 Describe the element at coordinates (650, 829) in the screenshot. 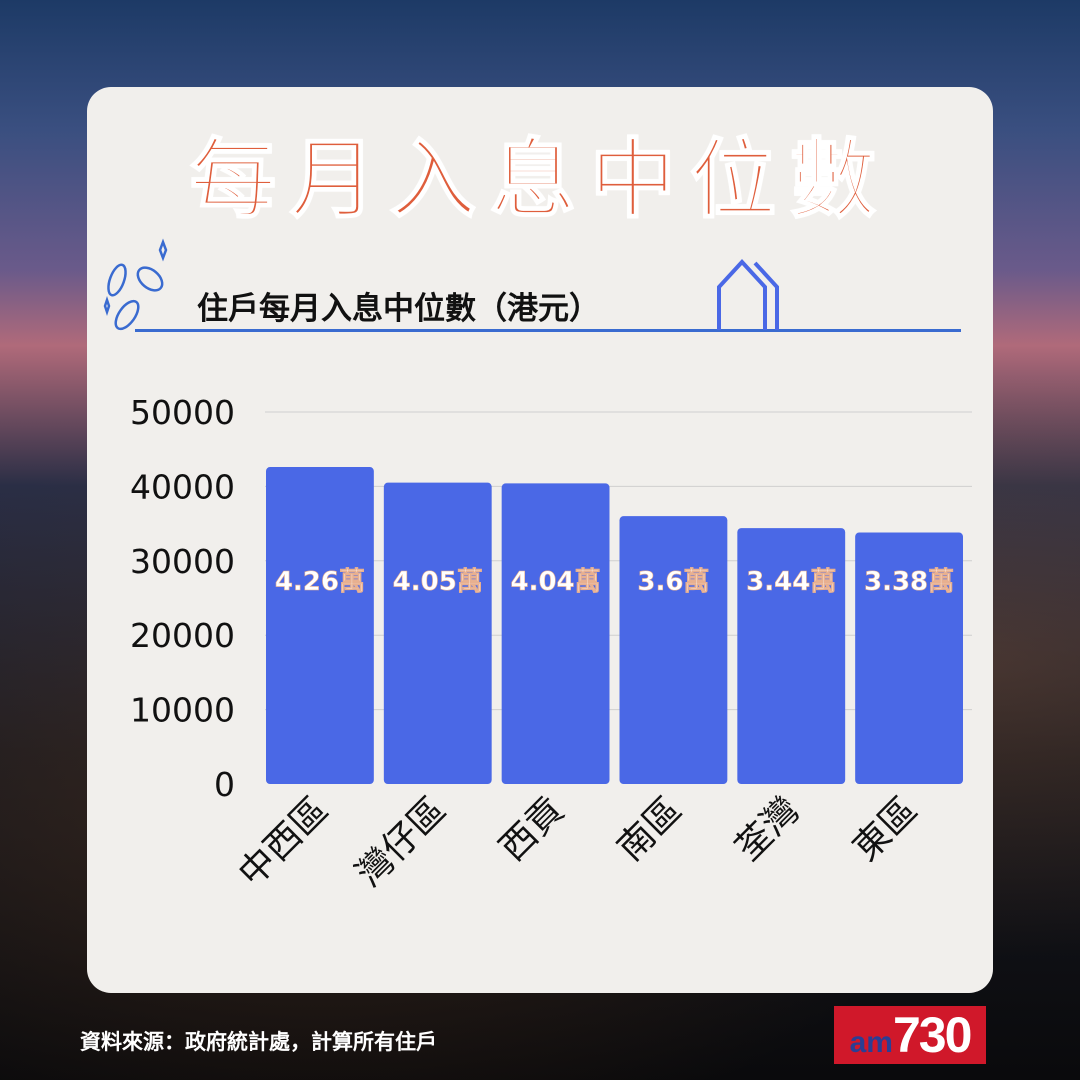

I see `x-tick-label: 南區` at that location.